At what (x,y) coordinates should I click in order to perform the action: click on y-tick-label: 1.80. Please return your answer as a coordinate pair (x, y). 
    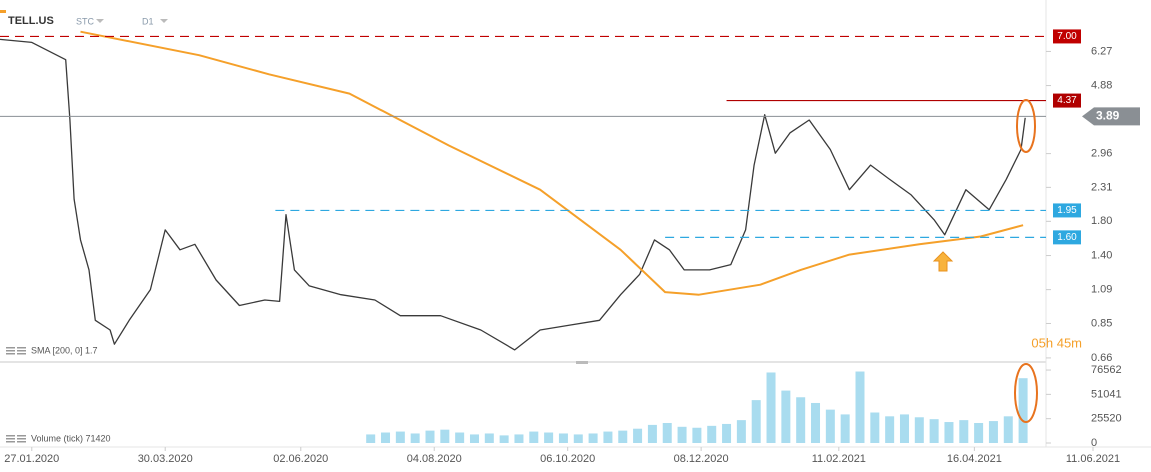
    Looking at the image, I should click on (1101, 221).